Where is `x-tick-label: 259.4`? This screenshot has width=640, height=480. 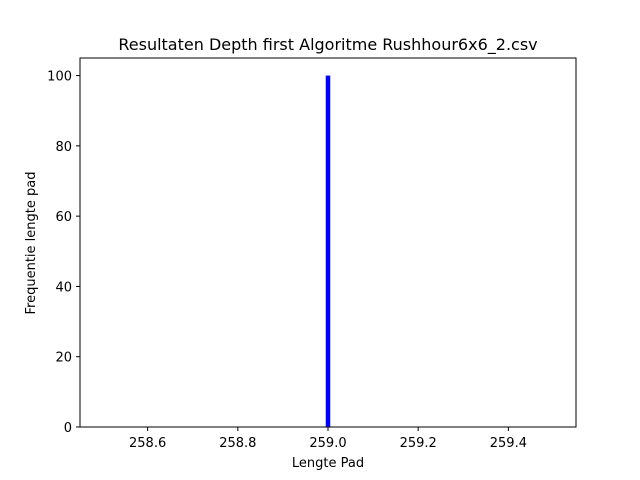
x-tick-label: 259.4 is located at coordinates (508, 443).